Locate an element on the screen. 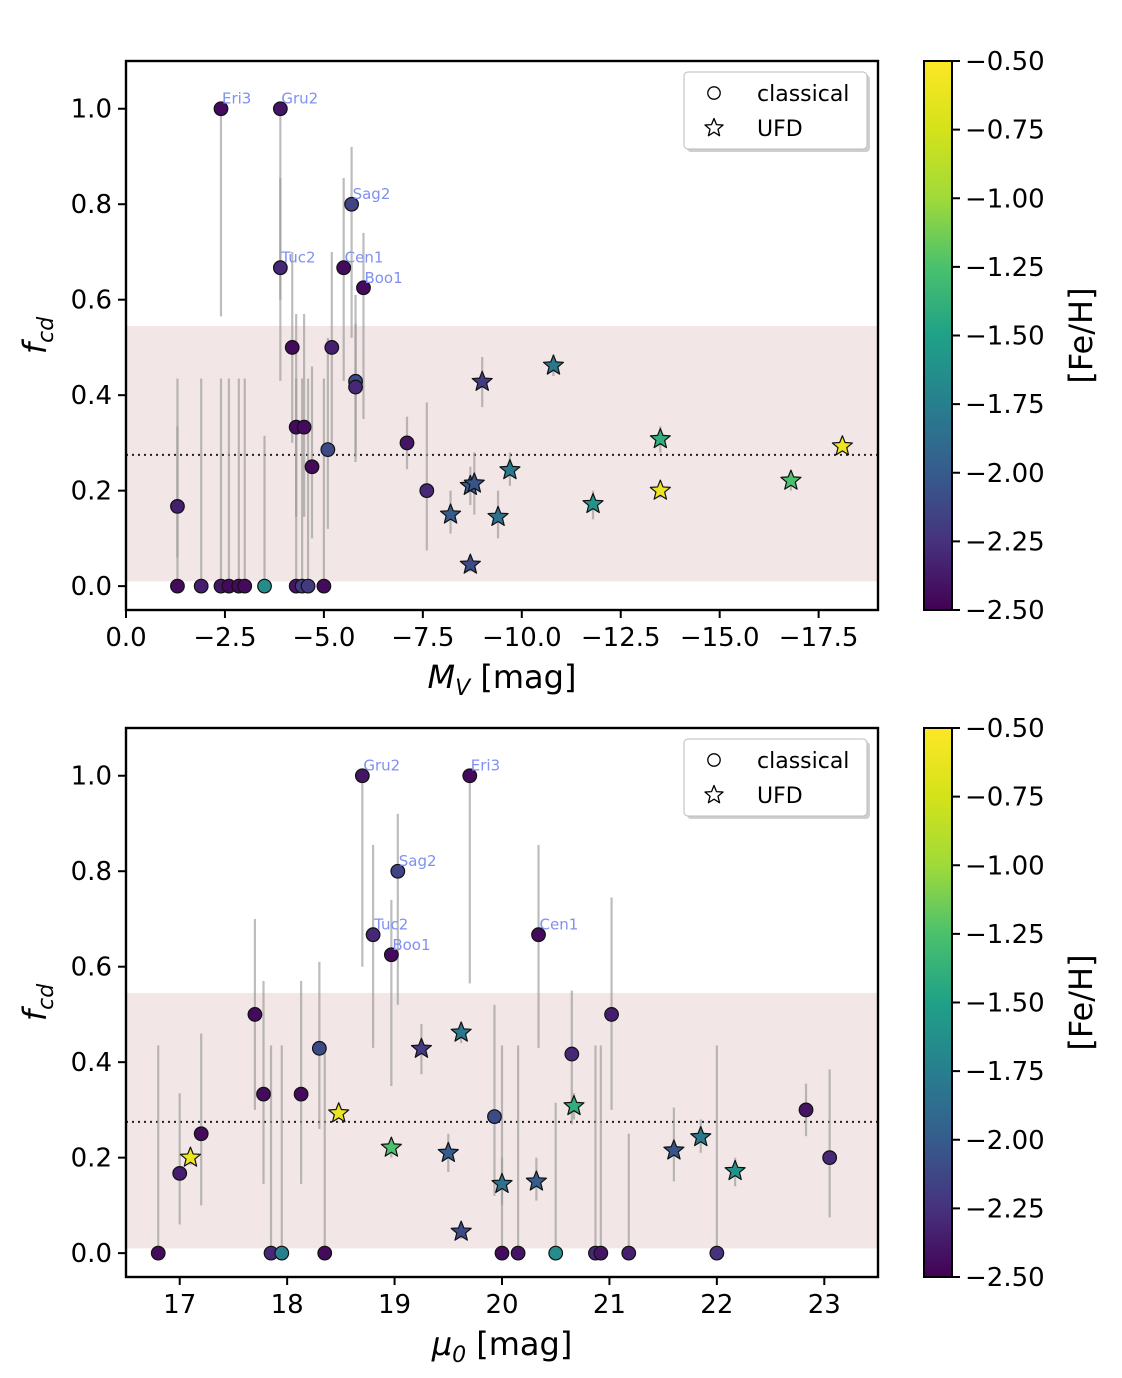 The width and height of the screenshot is (1122, 1378). point-annotation: Boo1 is located at coordinates (411, 945).